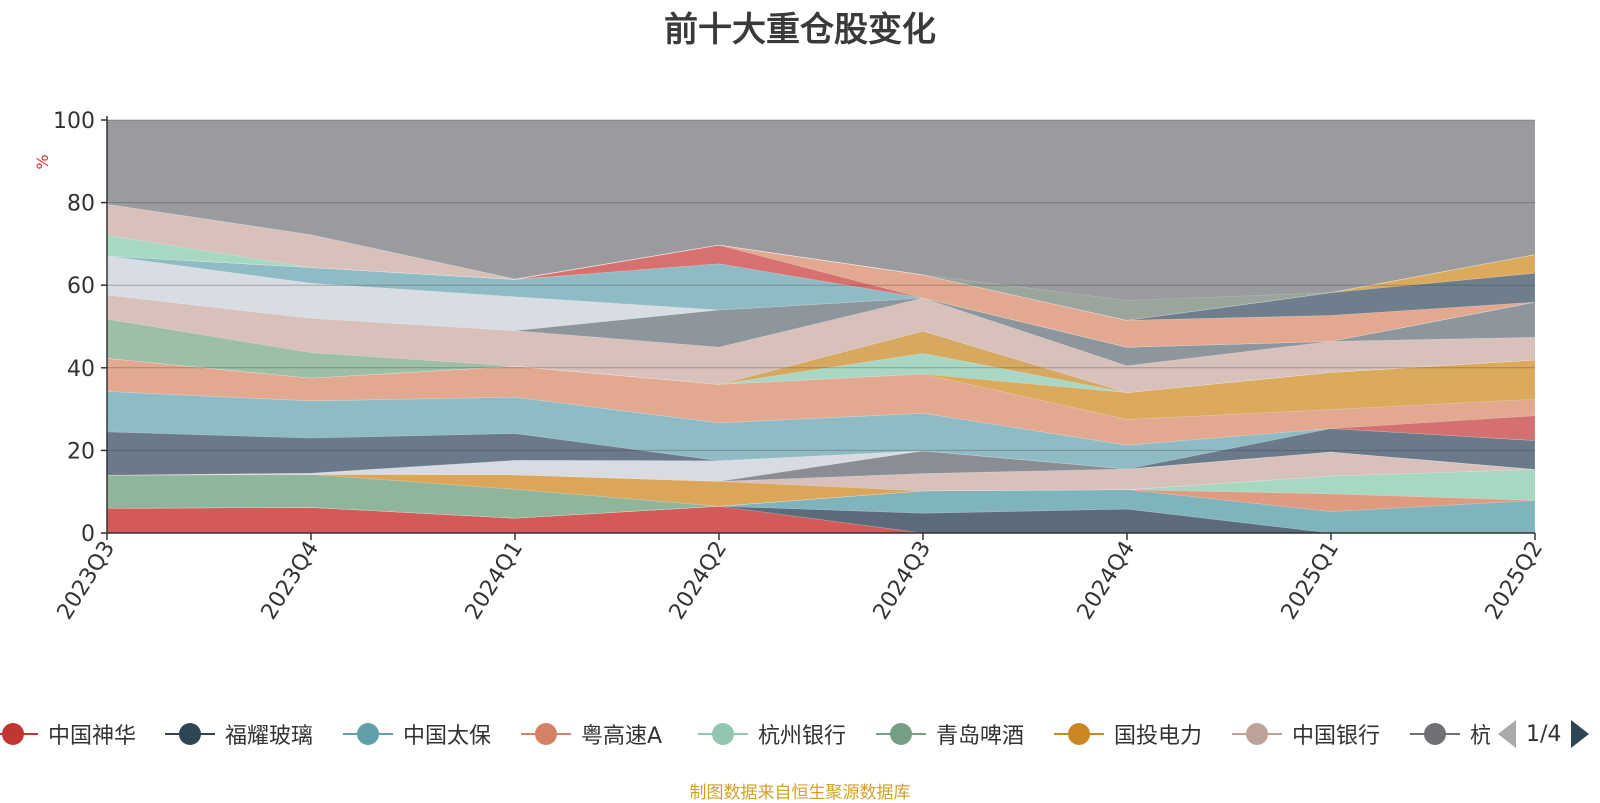 Image resolution: width=1600 pixels, height=803 pixels. What do you see at coordinates (269, 736) in the screenshot?
I see `legend-label: 福耀玻璃` at bounding box center [269, 736].